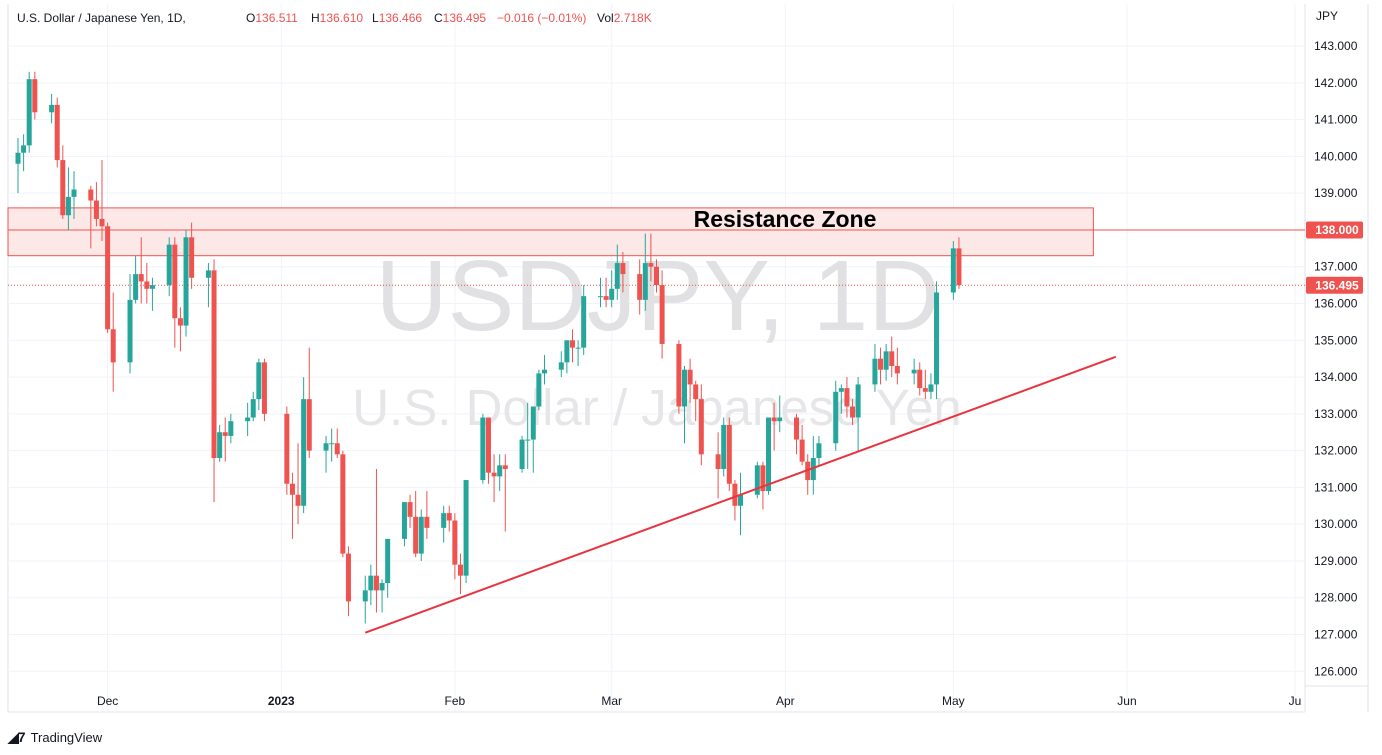  What do you see at coordinates (1336, 598) in the screenshot?
I see `price-tick-label: 128.000` at bounding box center [1336, 598].